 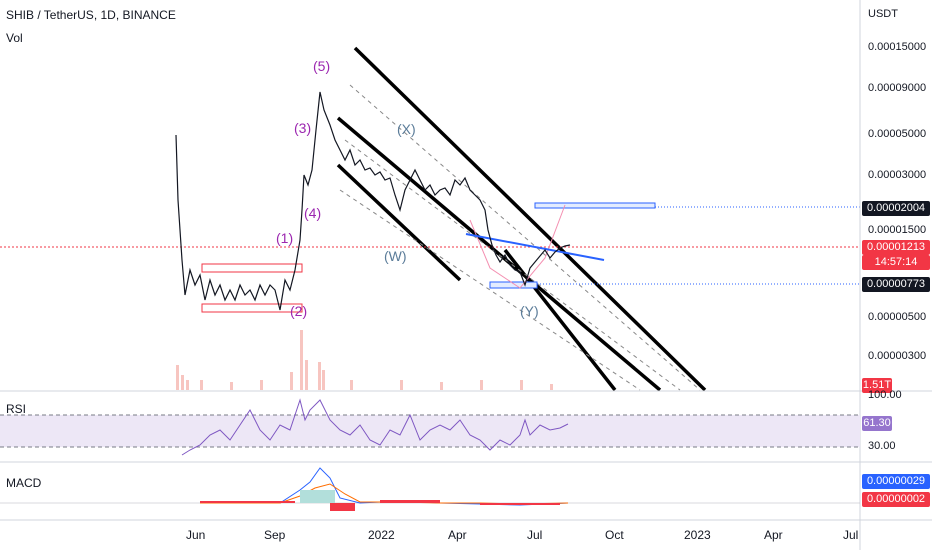 What do you see at coordinates (395, 256) in the screenshot?
I see `wave-label-w: (W)` at bounding box center [395, 256].